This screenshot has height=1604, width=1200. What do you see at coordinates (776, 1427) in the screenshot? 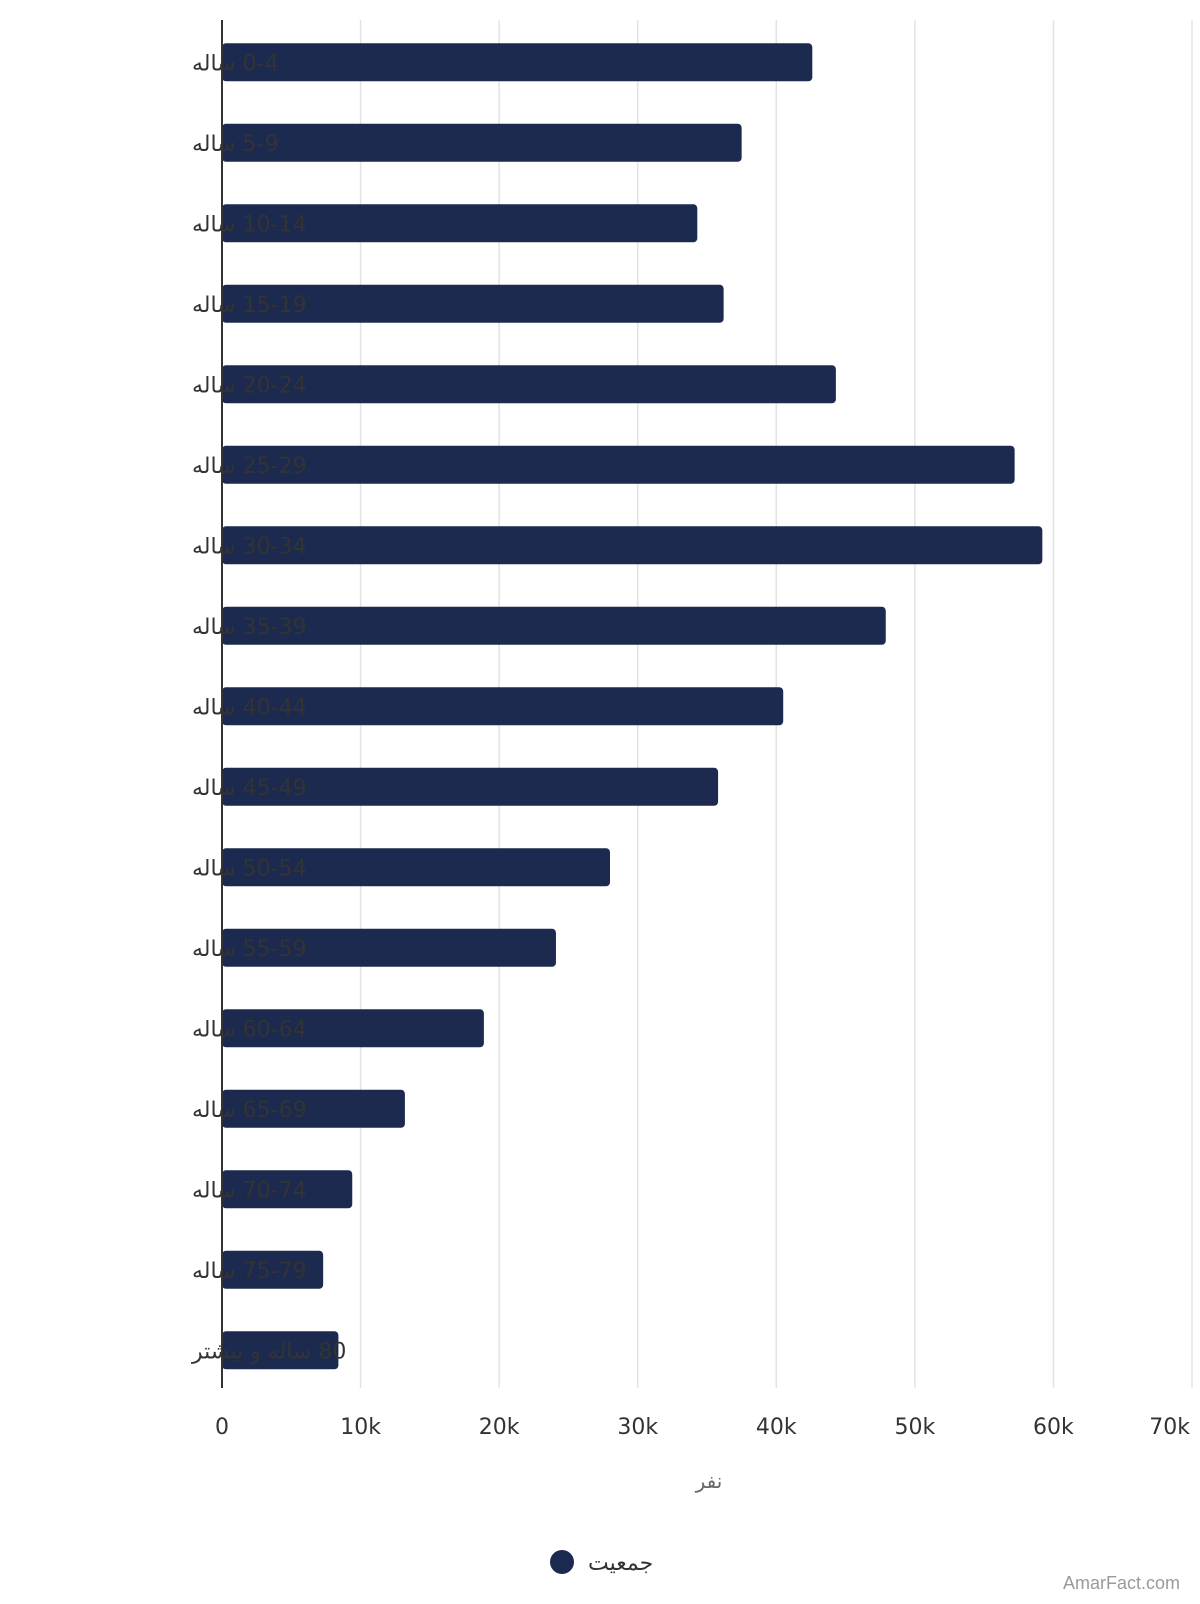
I see `x-tick-label: 40k` at bounding box center [776, 1427].